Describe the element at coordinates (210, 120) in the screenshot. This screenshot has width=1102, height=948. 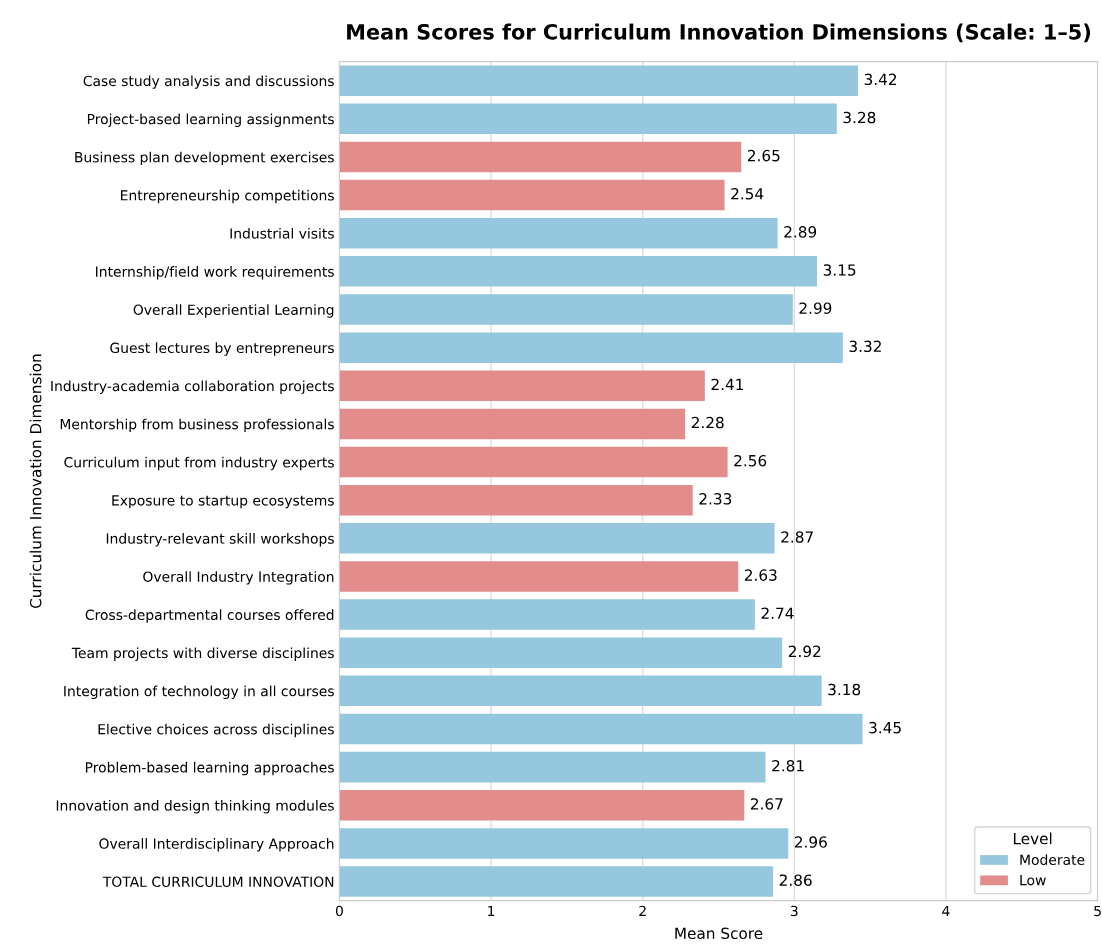
I see `y-tick-label: Project-based learning assignments` at that location.